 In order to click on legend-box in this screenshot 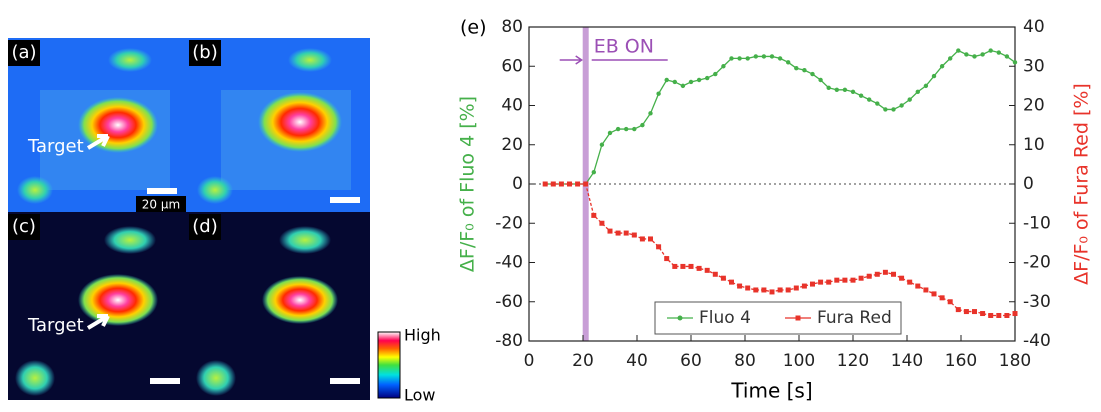, I will do `click(778, 318)`.